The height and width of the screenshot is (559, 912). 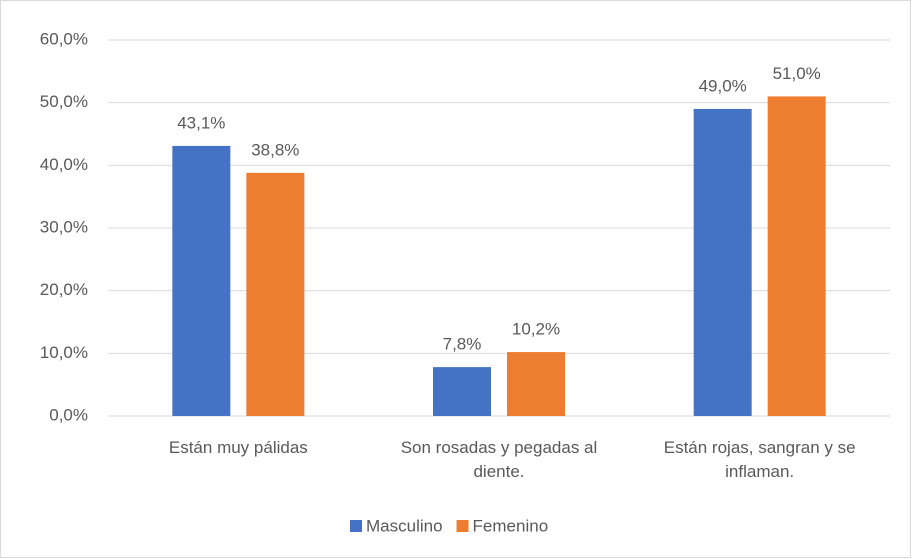 What do you see at coordinates (64, 289) in the screenshot?
I see `y-tick-label: 20,0%` at bounding box center [64, 289].